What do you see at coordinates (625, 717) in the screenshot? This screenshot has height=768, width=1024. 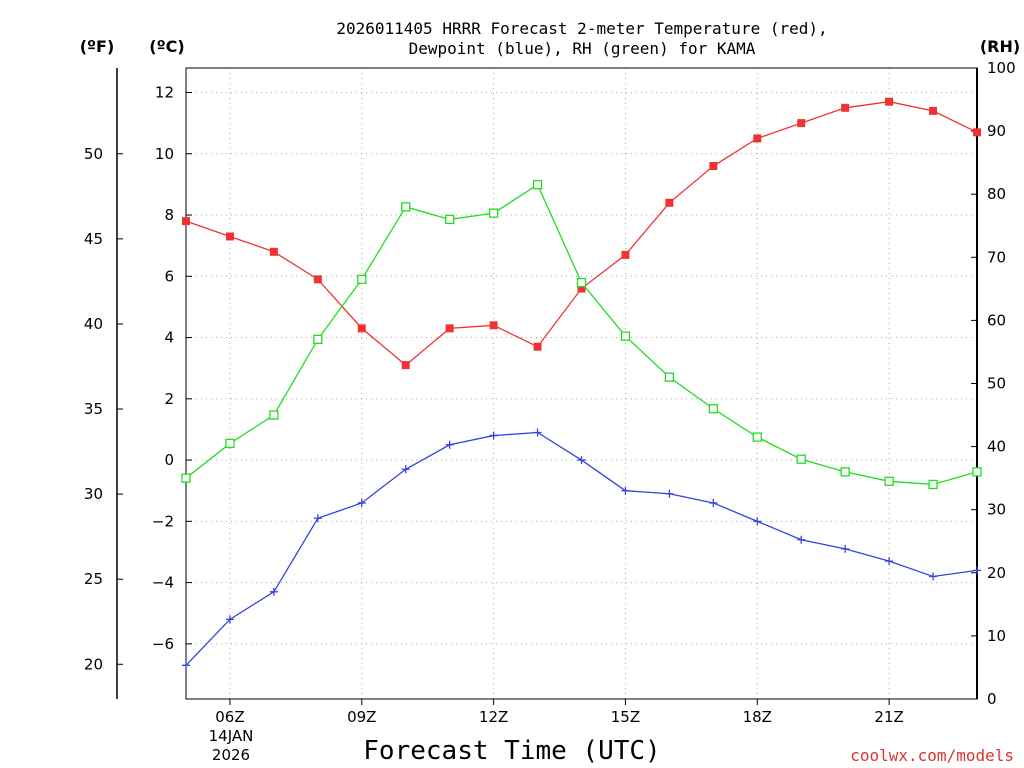 I see `x-tick-label: 15Z` at bounding box center [625, 717].